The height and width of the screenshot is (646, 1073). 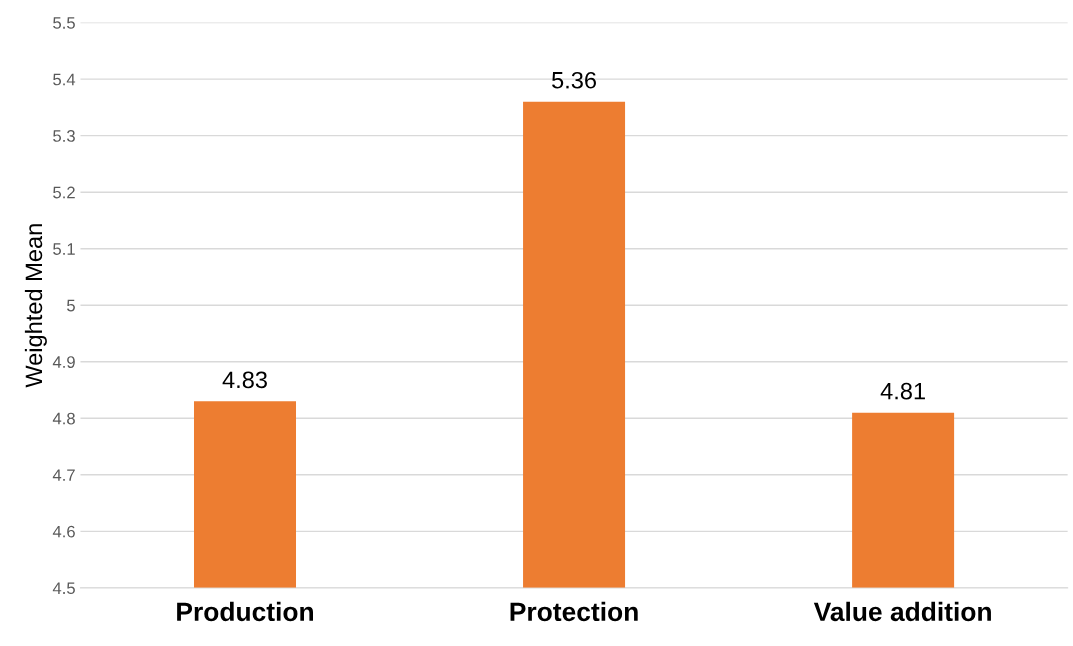 What do you see at coordinates (64, 192) in the screenshot?
I see `y-tick-label: 5.2` at bounding box center [64, 192].